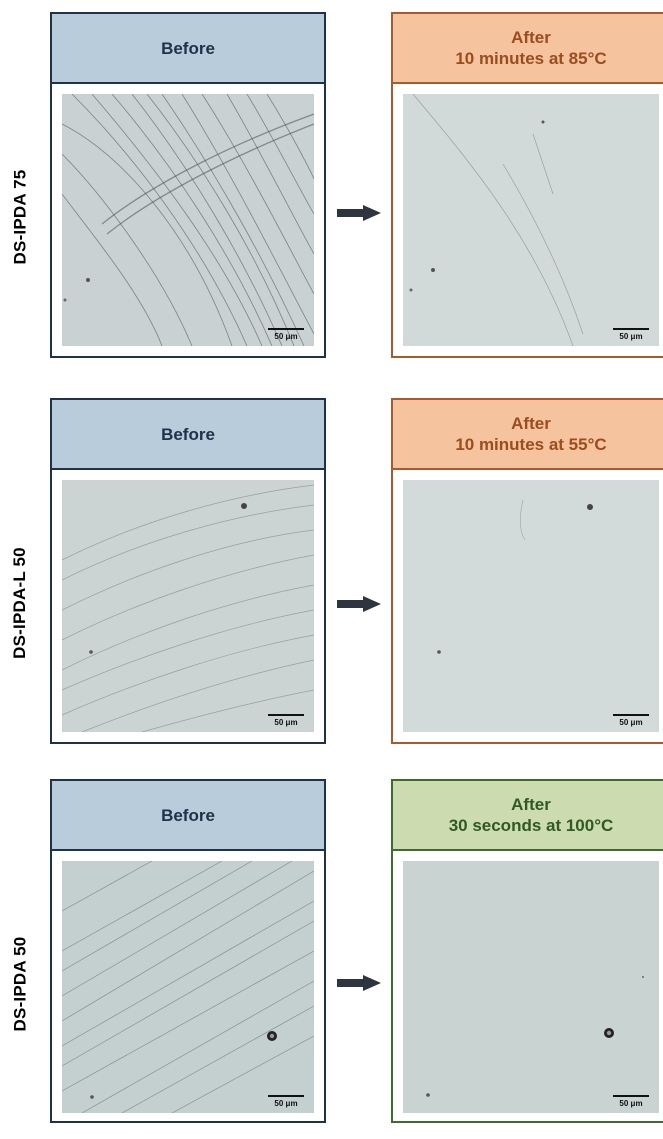 The width and height of the screenshot is (663, 1139). Describe the element at coordinates (531, 825) in the screenshot. I see `after-title-line2: 30 seconds at 100°C` at that location.